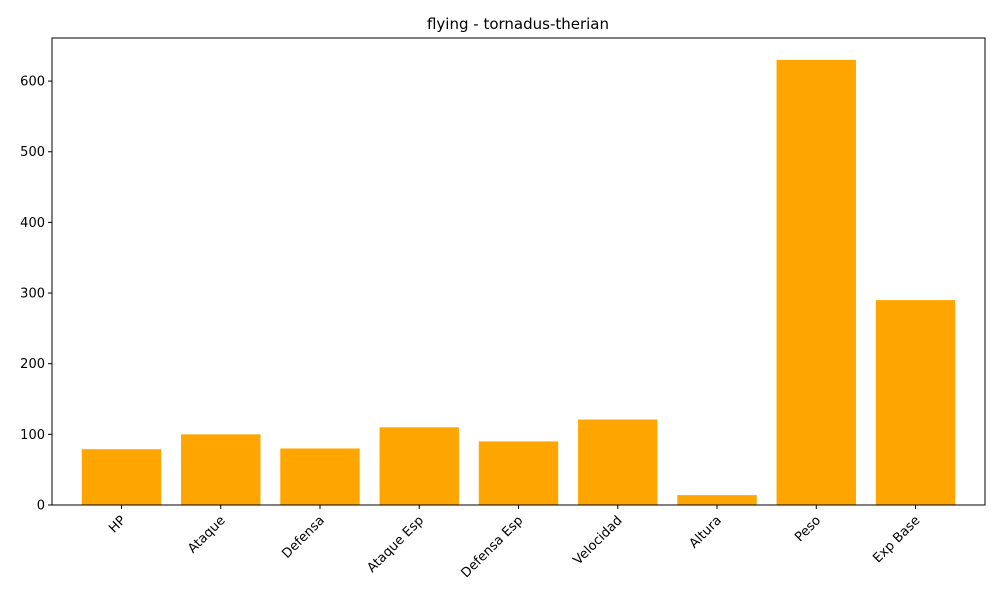  Describe the element at coordinates (816, 282) in the screenshot. I see `bar-peso` at that location.